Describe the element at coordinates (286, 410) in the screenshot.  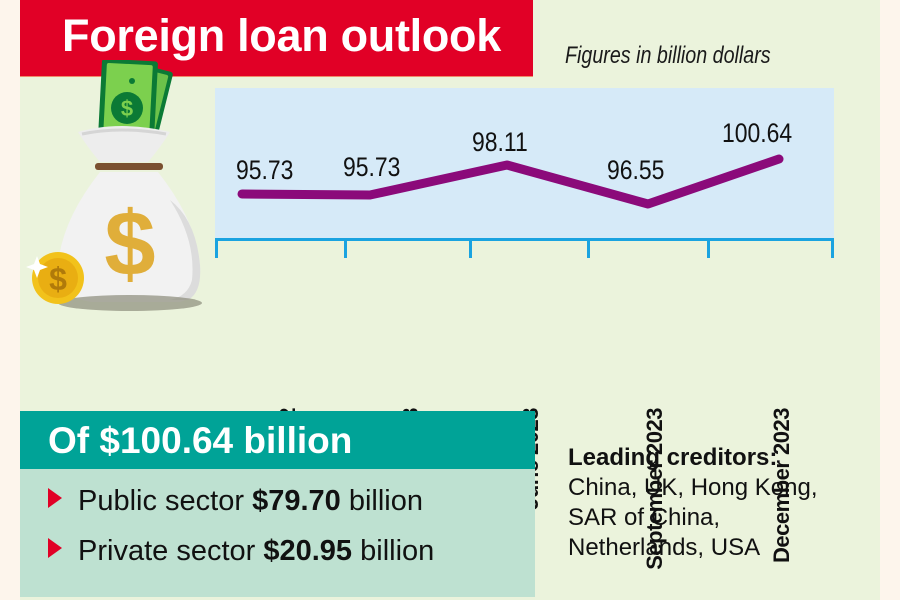
I see `x-axis-label: December 2022` at that location.